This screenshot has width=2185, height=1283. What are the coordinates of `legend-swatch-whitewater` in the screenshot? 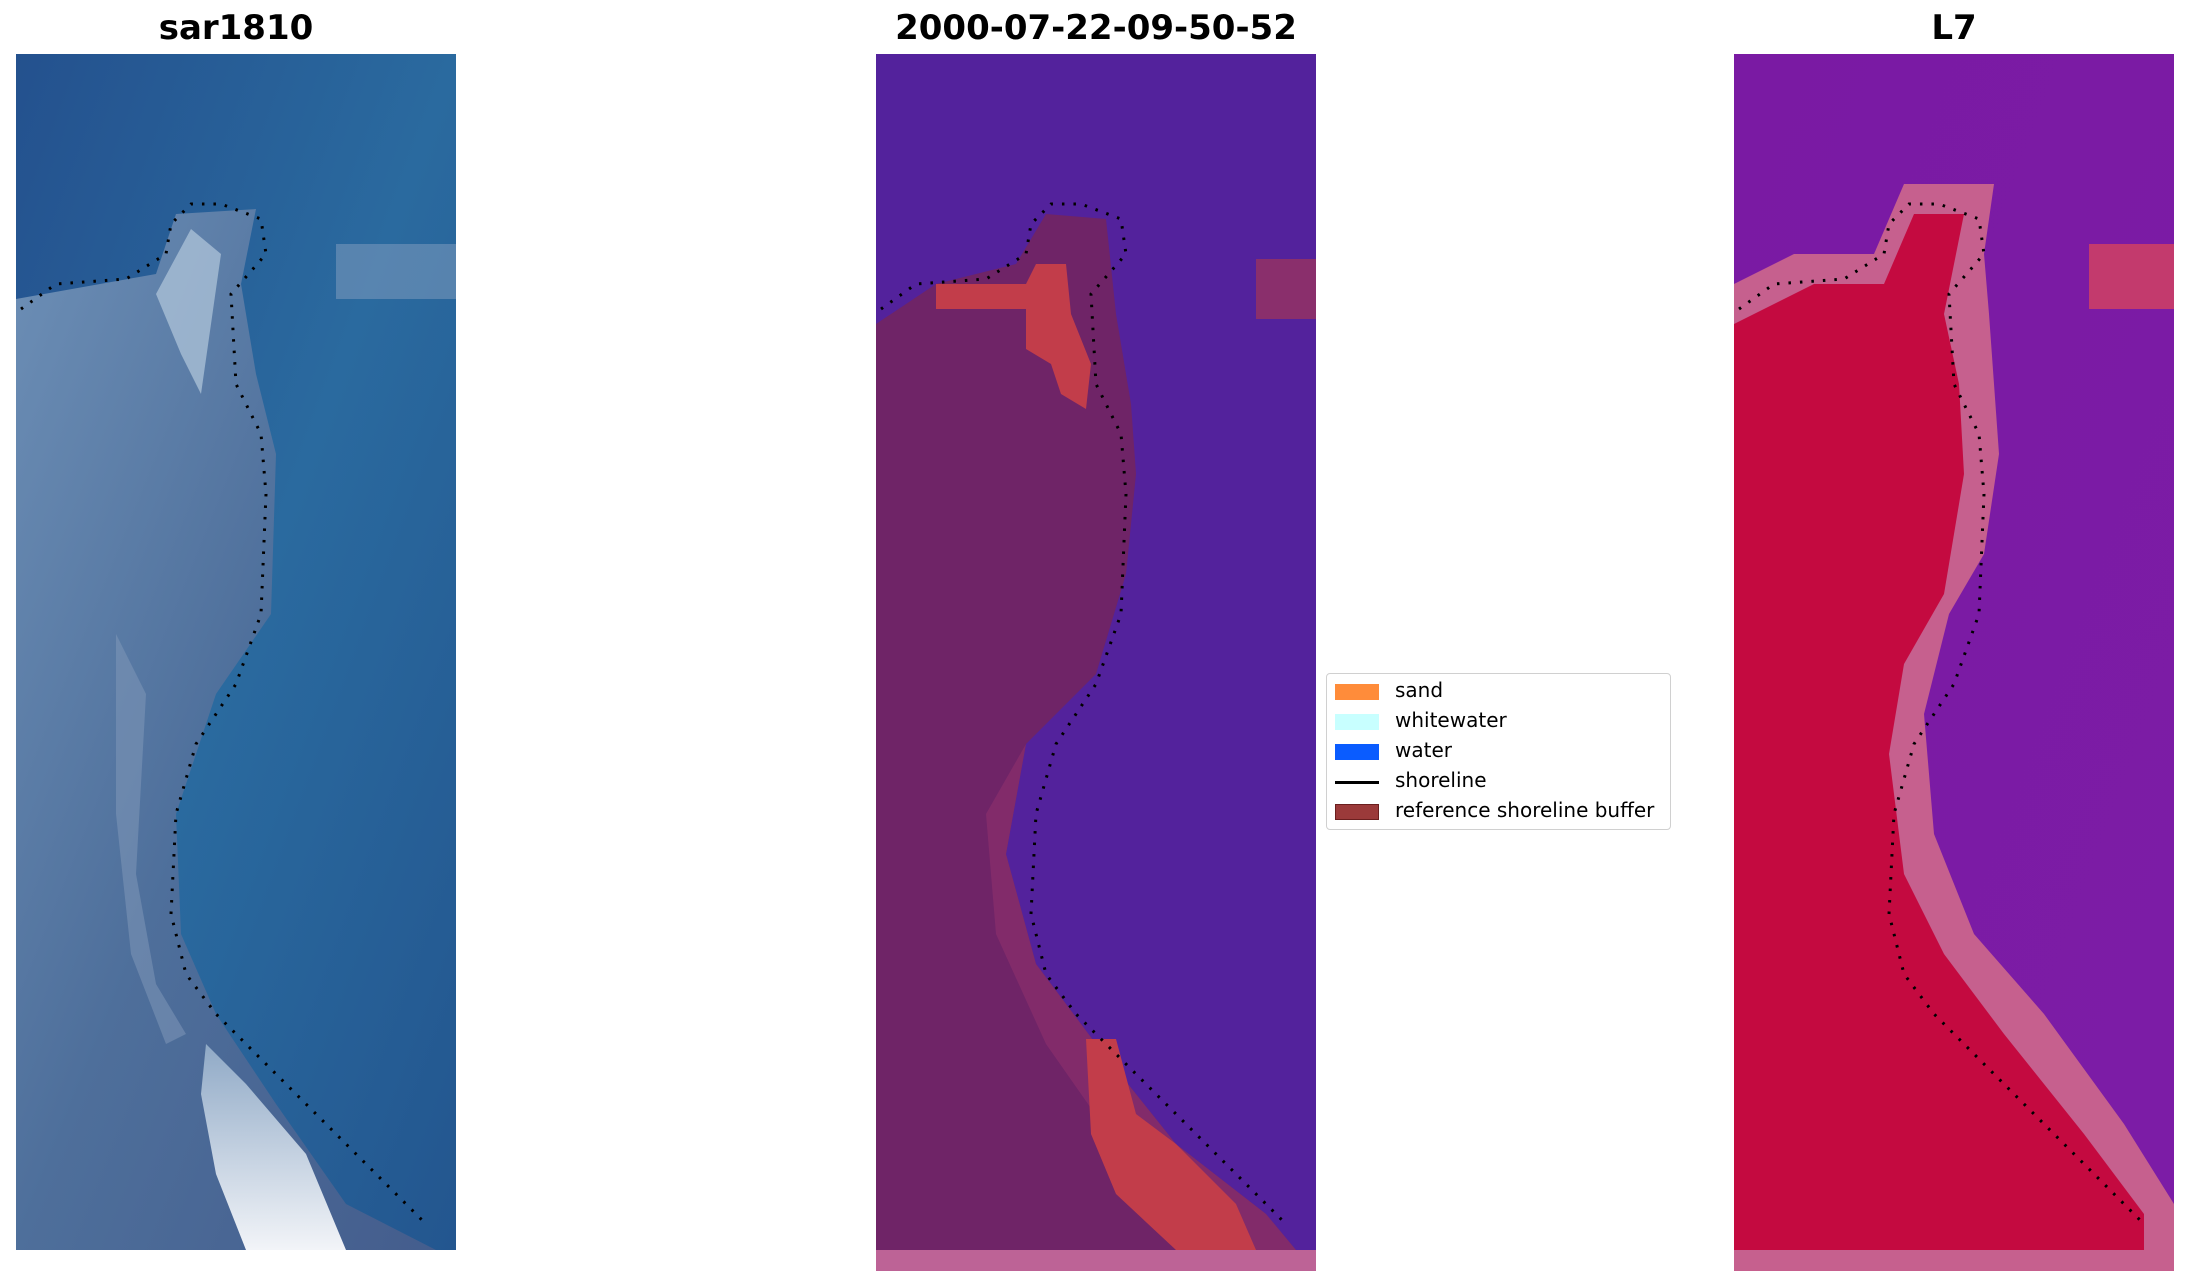 It's located at (1357, 722).